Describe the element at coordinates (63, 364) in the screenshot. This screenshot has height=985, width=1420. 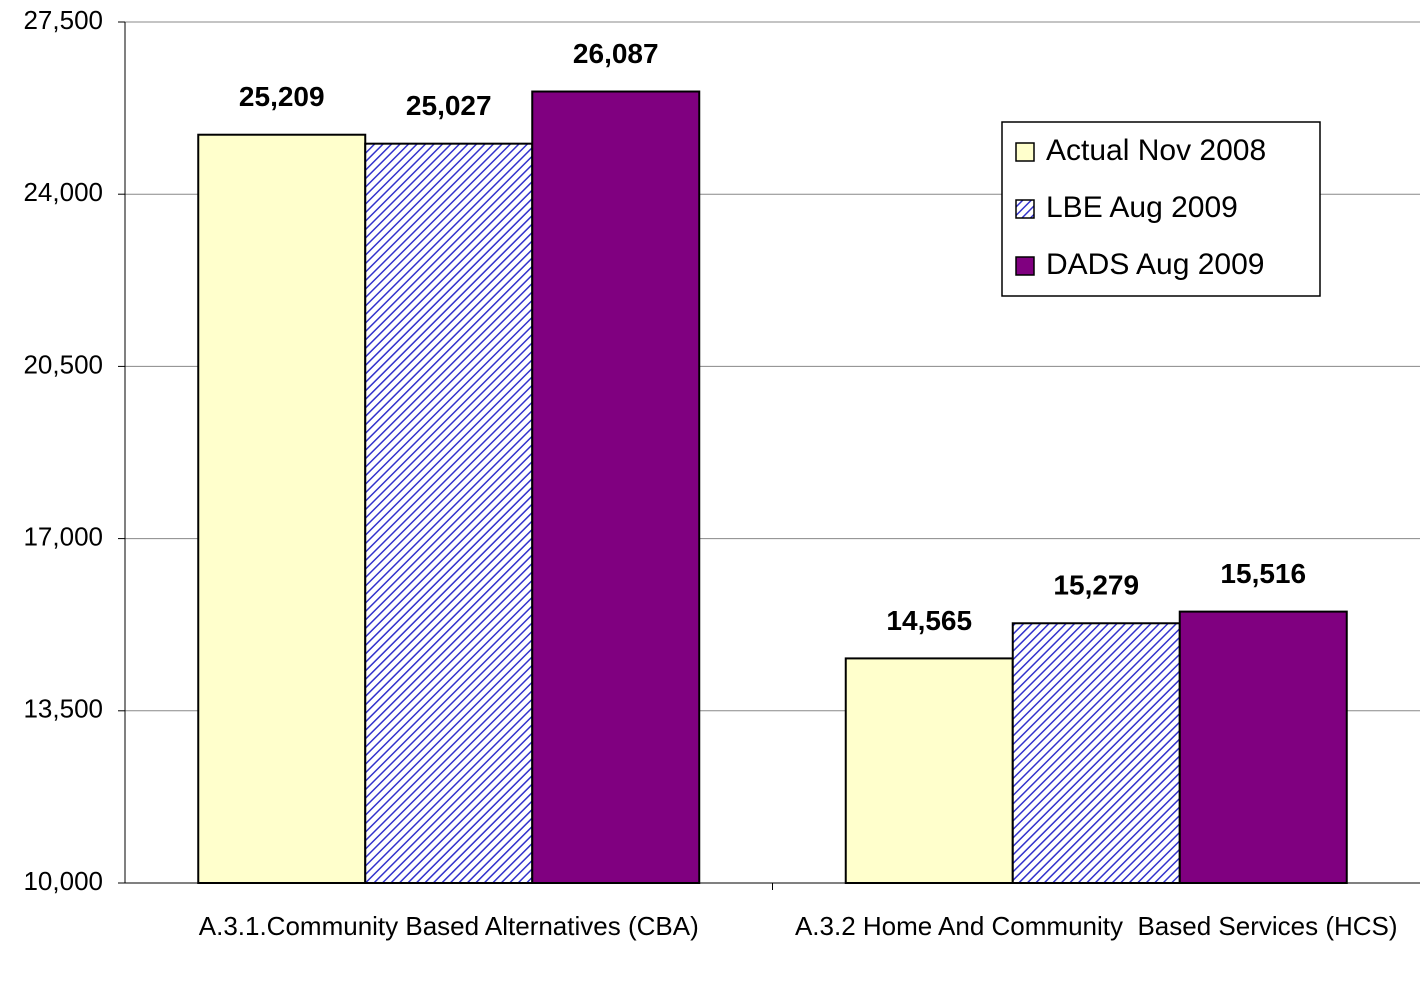
I see `y-tick-label: 20,500` at that location.